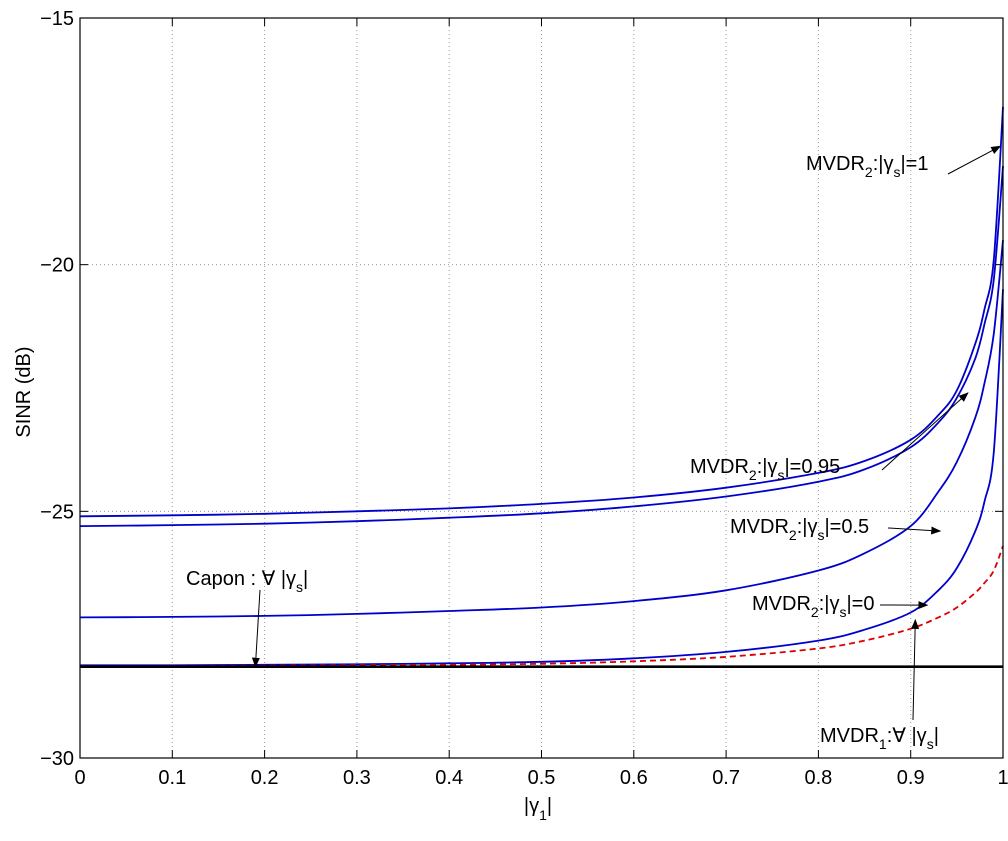 Image resolution: width=1008 pixels, height=841 pixels. Describe the element at coordinates (925, 431) in the screenshot. I see `arrow-a_g095` at that location.